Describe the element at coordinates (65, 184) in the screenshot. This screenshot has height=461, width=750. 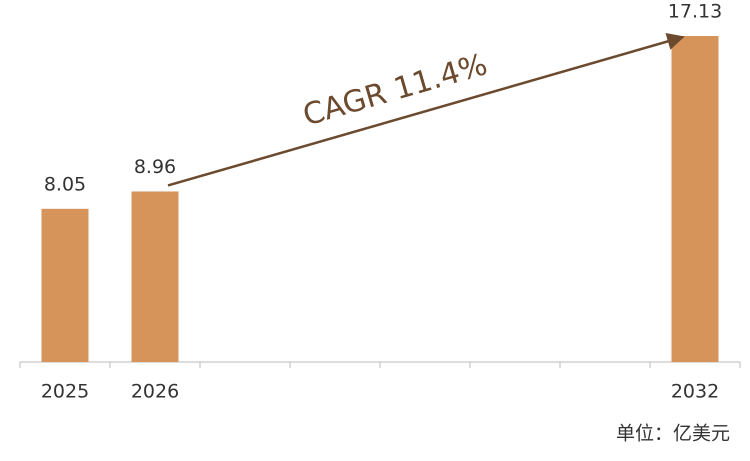
I see `value-label: 8.05` at that location.